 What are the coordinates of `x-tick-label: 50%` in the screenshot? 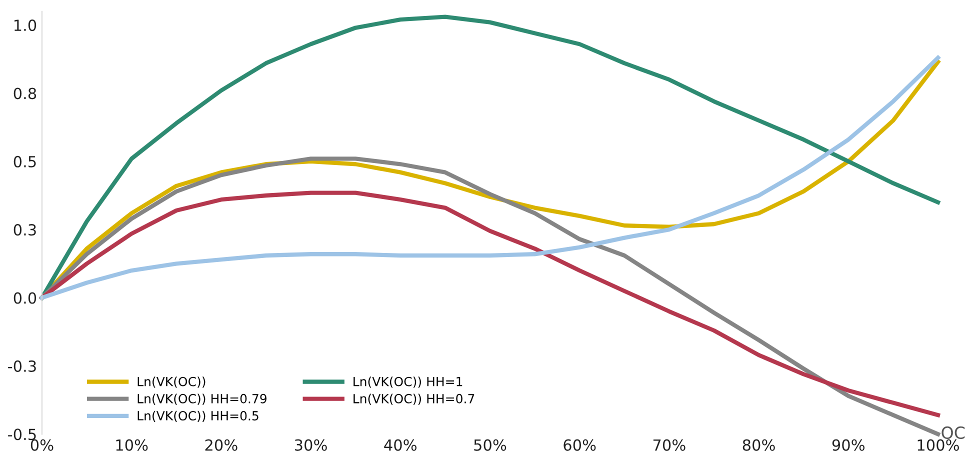 It's located at (490, 445).